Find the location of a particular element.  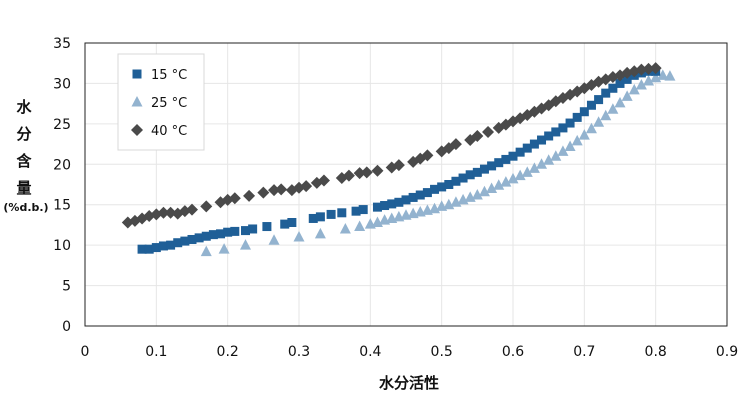

x-tick-label: 0.9 is located at coordinates (727, 352).